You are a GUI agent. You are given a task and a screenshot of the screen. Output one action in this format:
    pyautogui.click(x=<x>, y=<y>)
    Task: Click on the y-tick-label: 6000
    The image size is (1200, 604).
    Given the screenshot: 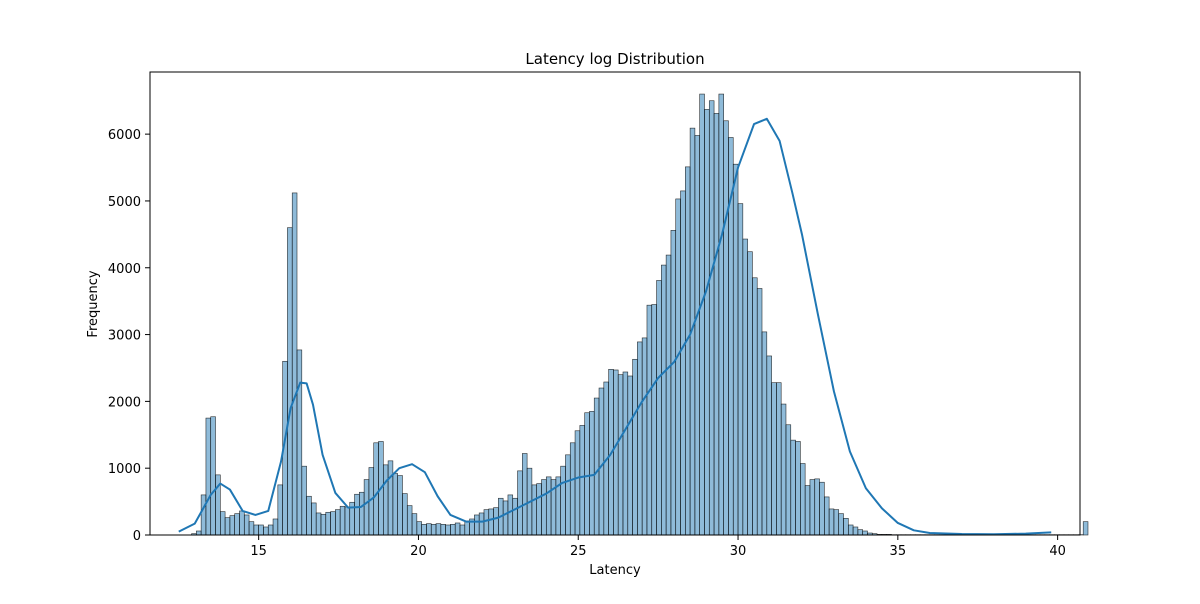 What is the action you would take?
    pyautogui.click(x=124, y=135)
    